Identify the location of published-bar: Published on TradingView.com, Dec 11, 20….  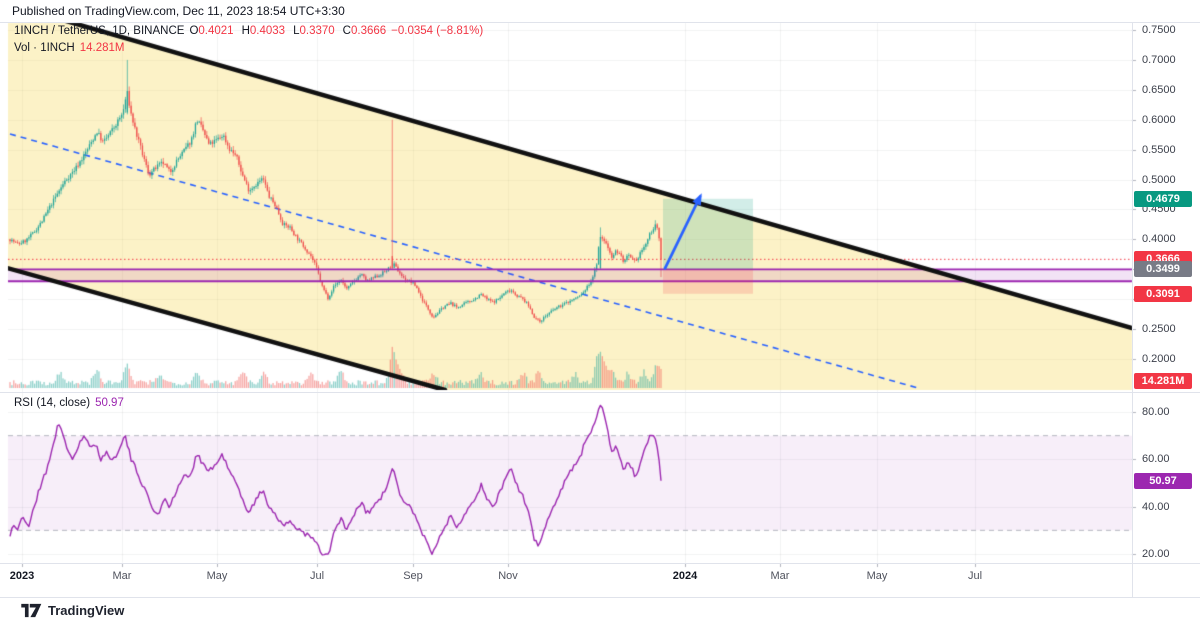
(178, 11).